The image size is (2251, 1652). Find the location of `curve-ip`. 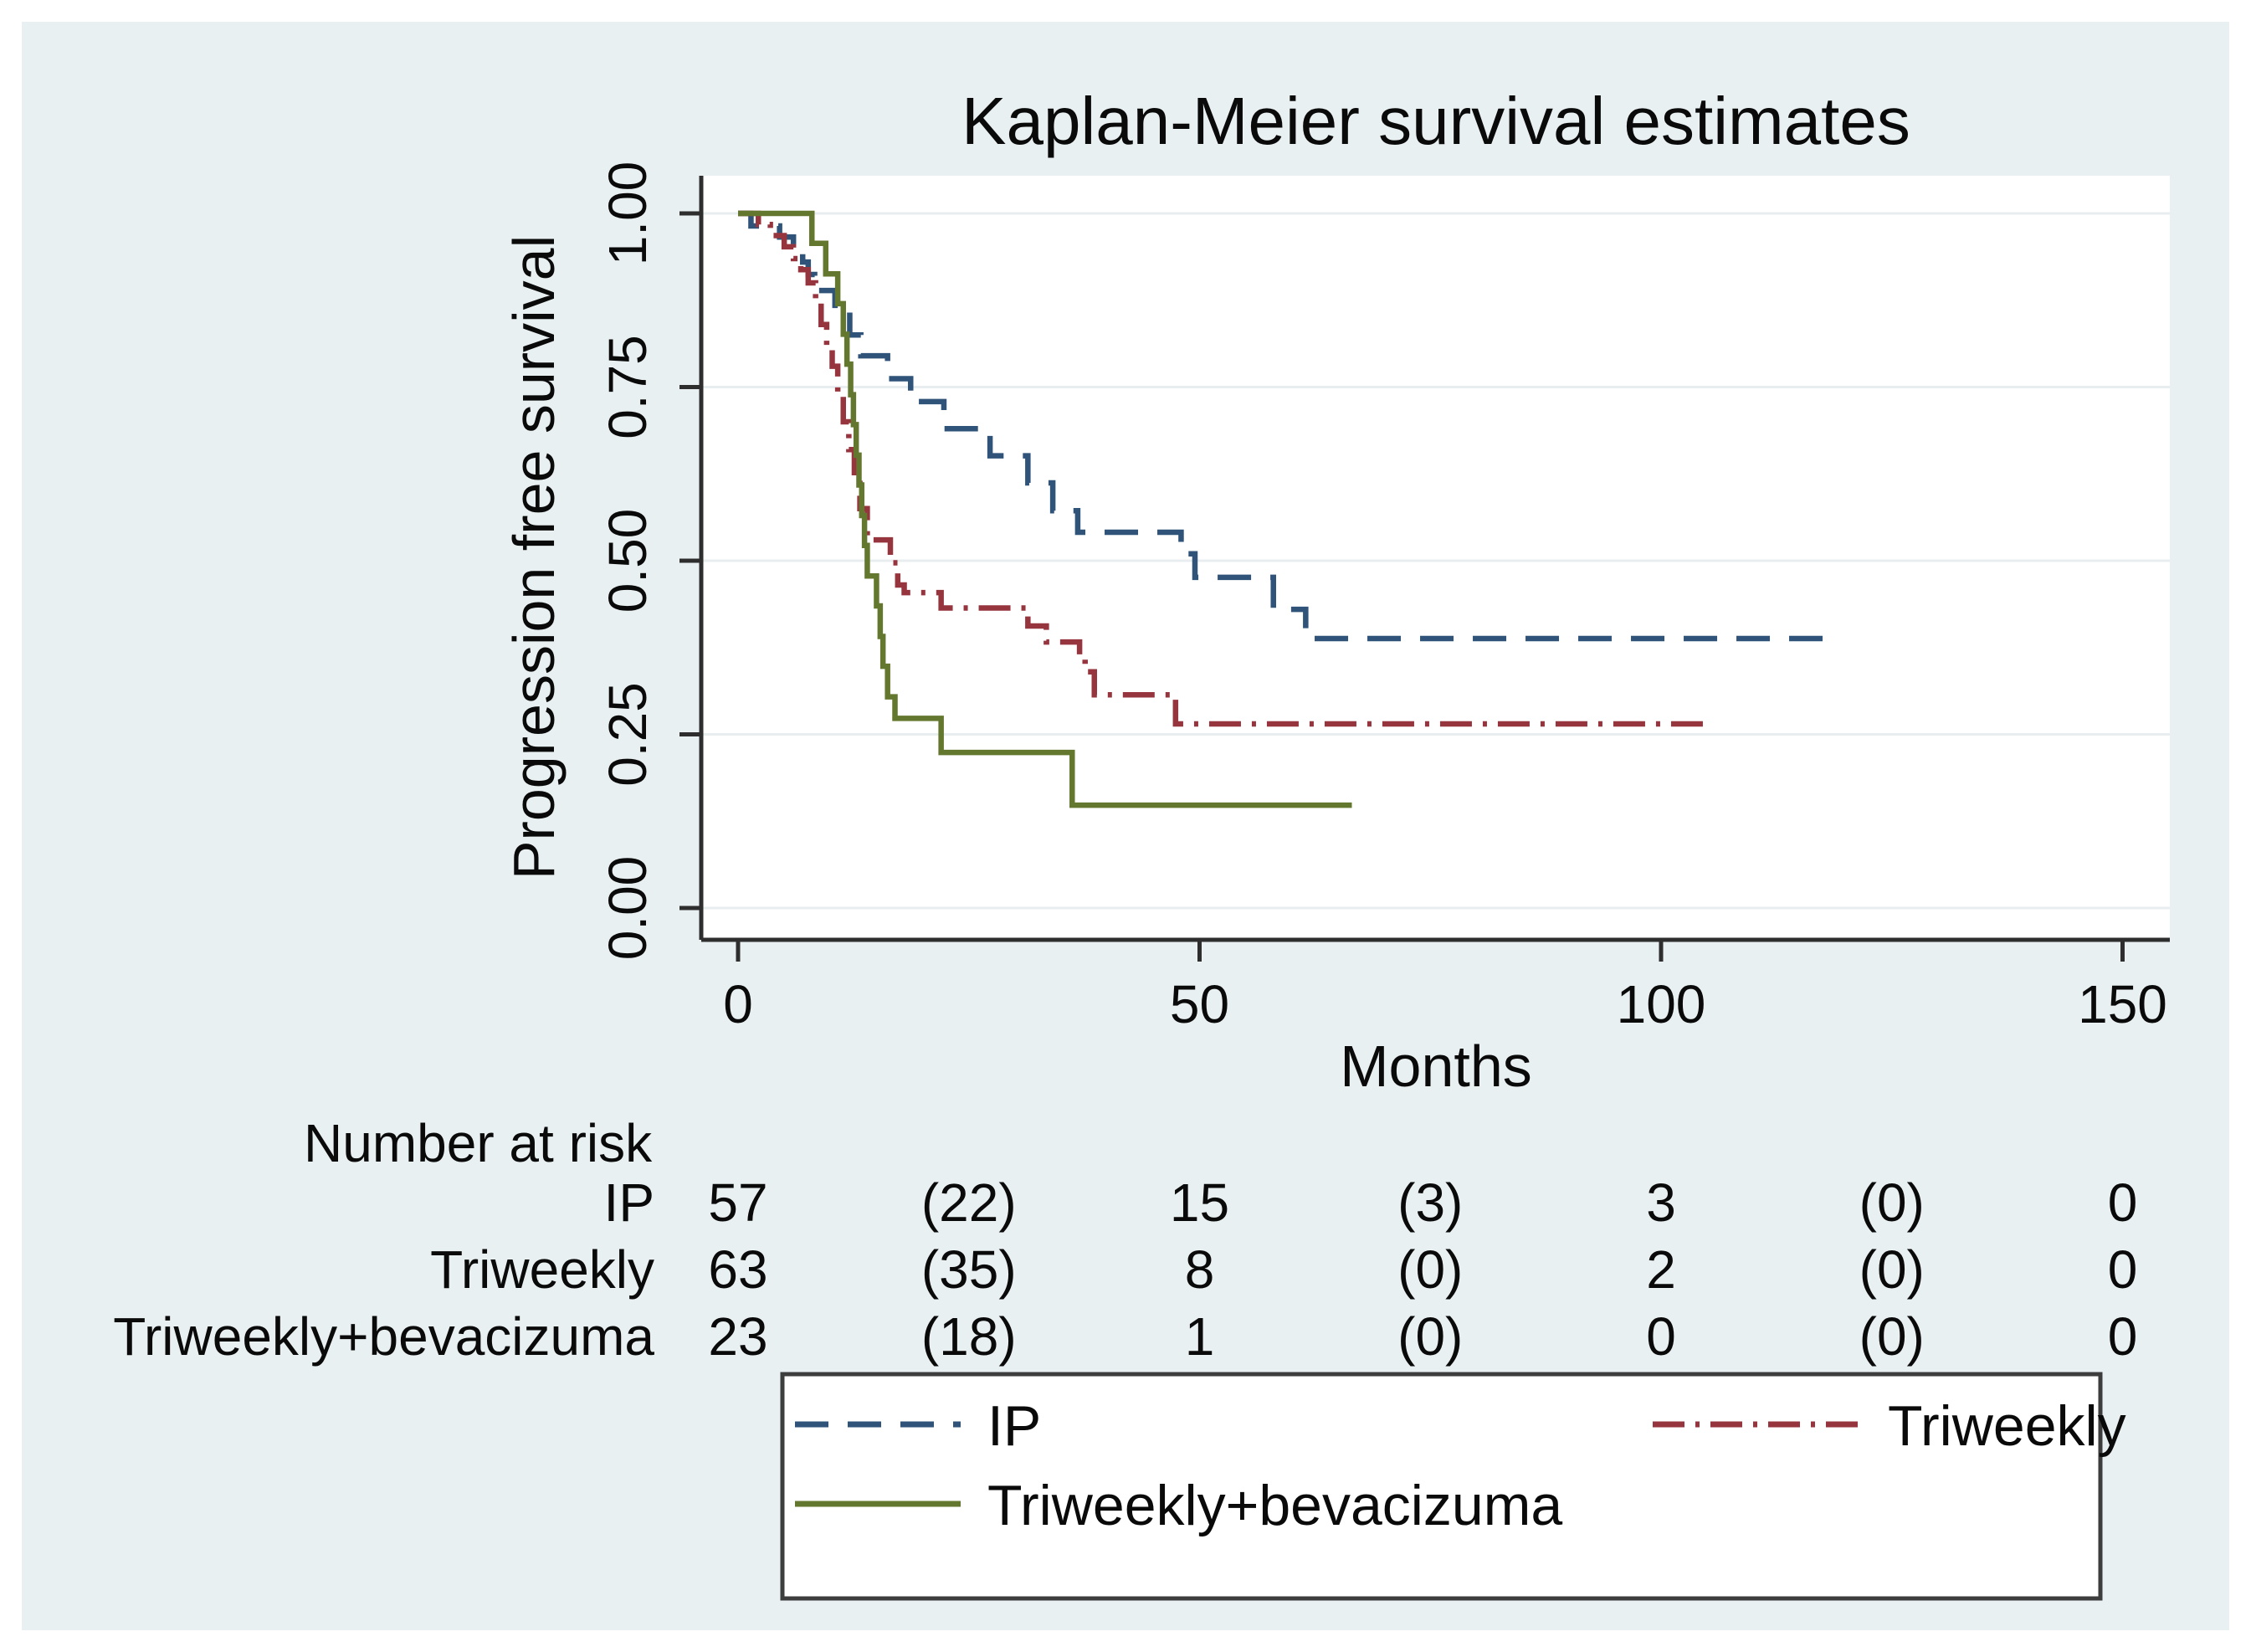

curve-ip is located at coordinates (1290, 426).